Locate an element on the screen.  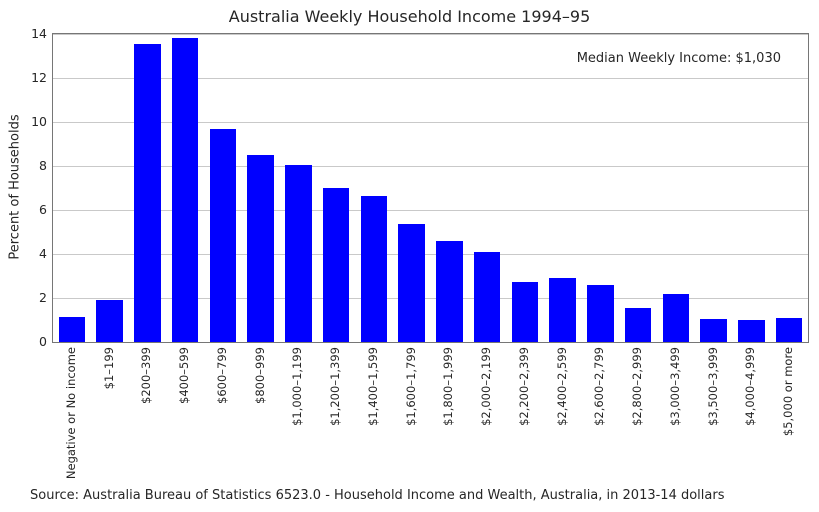
y-tick-label: 8 is located at coordinates (43, 165).